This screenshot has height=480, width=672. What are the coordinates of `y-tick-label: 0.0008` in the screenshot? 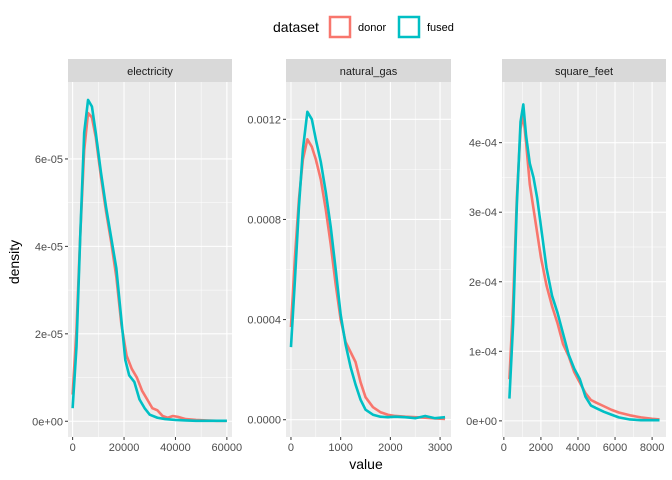 It's located at (264, 220).